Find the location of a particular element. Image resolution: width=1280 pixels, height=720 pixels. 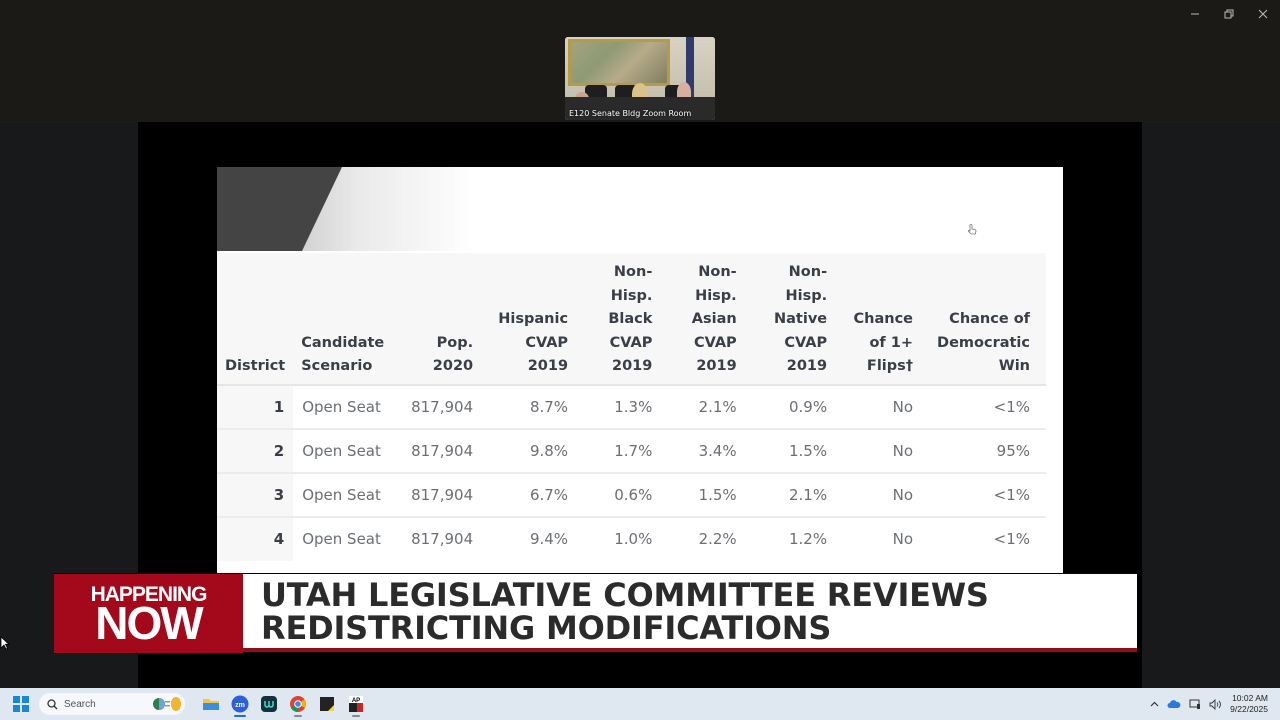

header-black-cvap: Non- Hisp. Black CVAP 2019 is located at coordinates (626, 319).